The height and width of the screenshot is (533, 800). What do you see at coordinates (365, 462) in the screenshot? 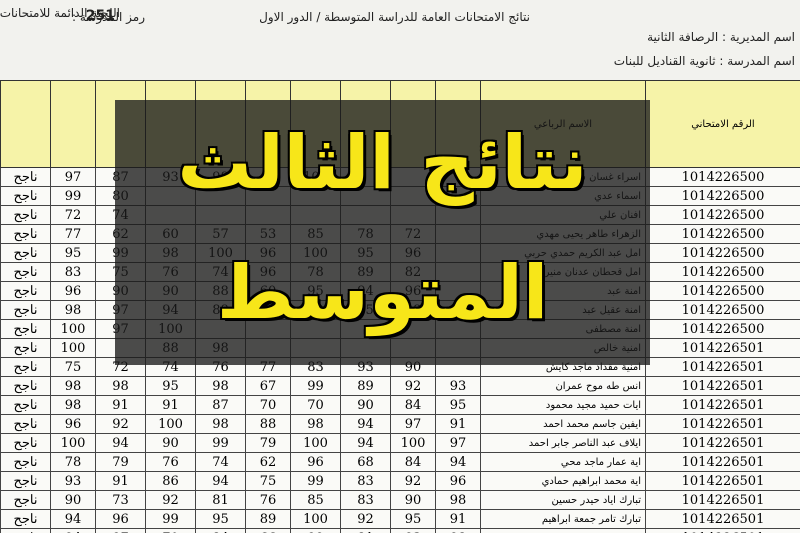
I see `cell: 68` at bounding box center [365, 462].